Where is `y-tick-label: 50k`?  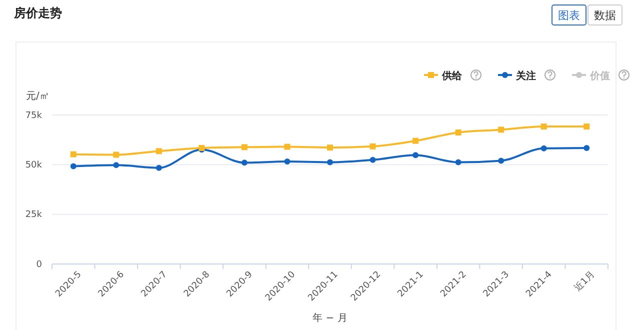 y-tick-label: 50k is located at coordinates (34, 165).